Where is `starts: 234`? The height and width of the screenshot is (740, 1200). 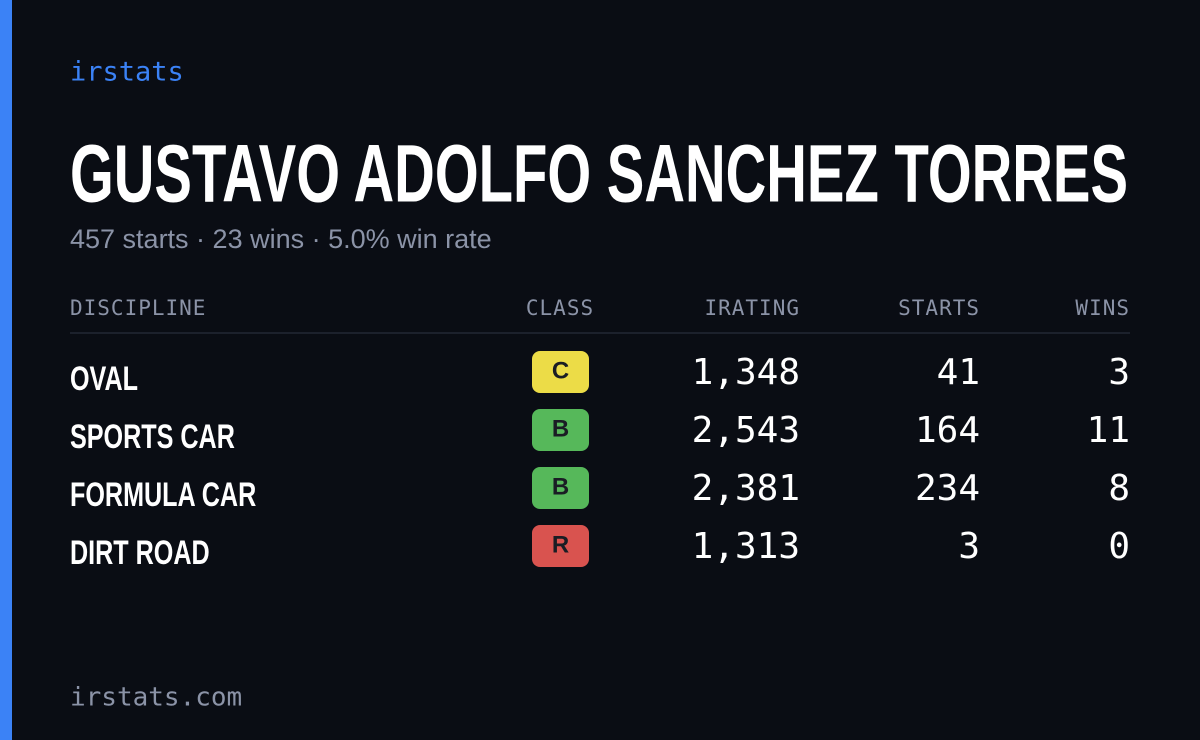 starts: 234 is located at coordinates (947, 488).